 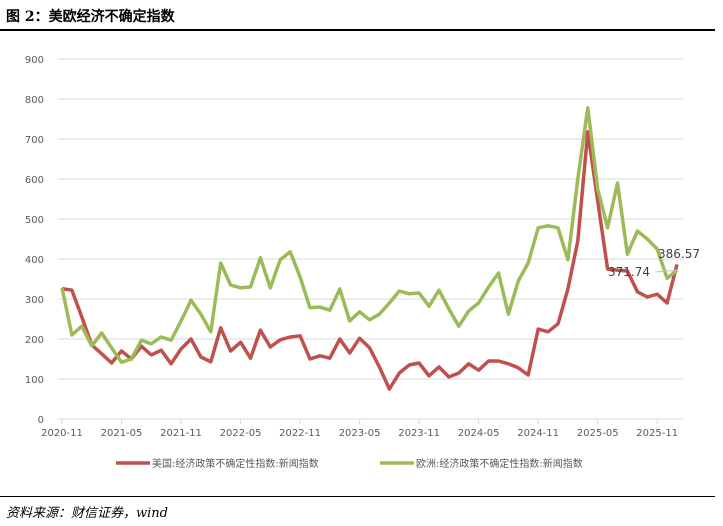 I want to click on y-tick-label: 500, so click(x=34, y=220).